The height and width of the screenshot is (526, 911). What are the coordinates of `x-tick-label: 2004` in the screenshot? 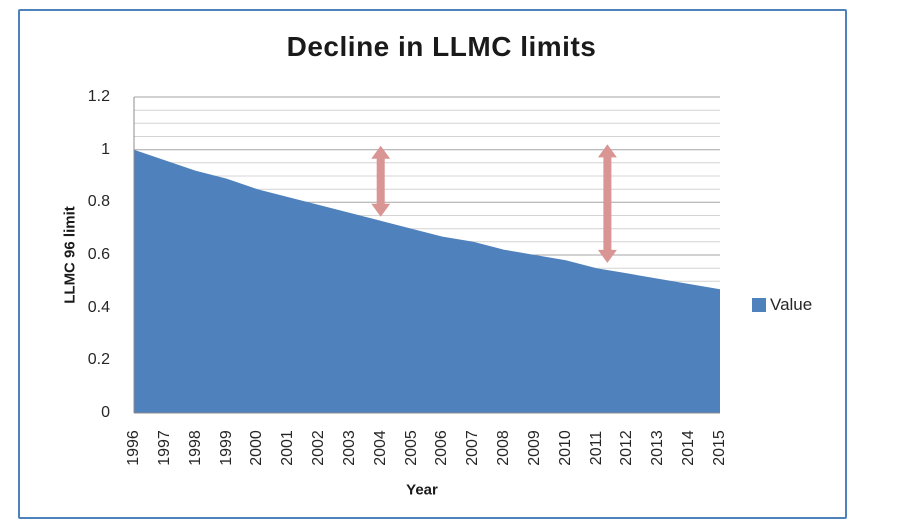 It's located at (380, 448).